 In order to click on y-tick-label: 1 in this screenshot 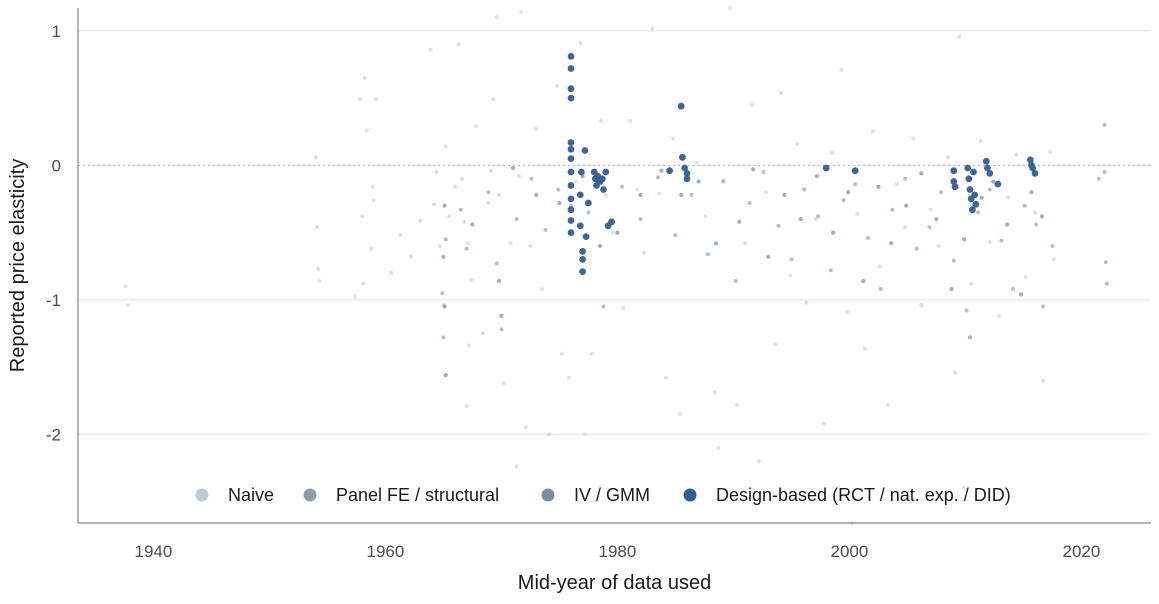, I will do `click(56, 31)`.